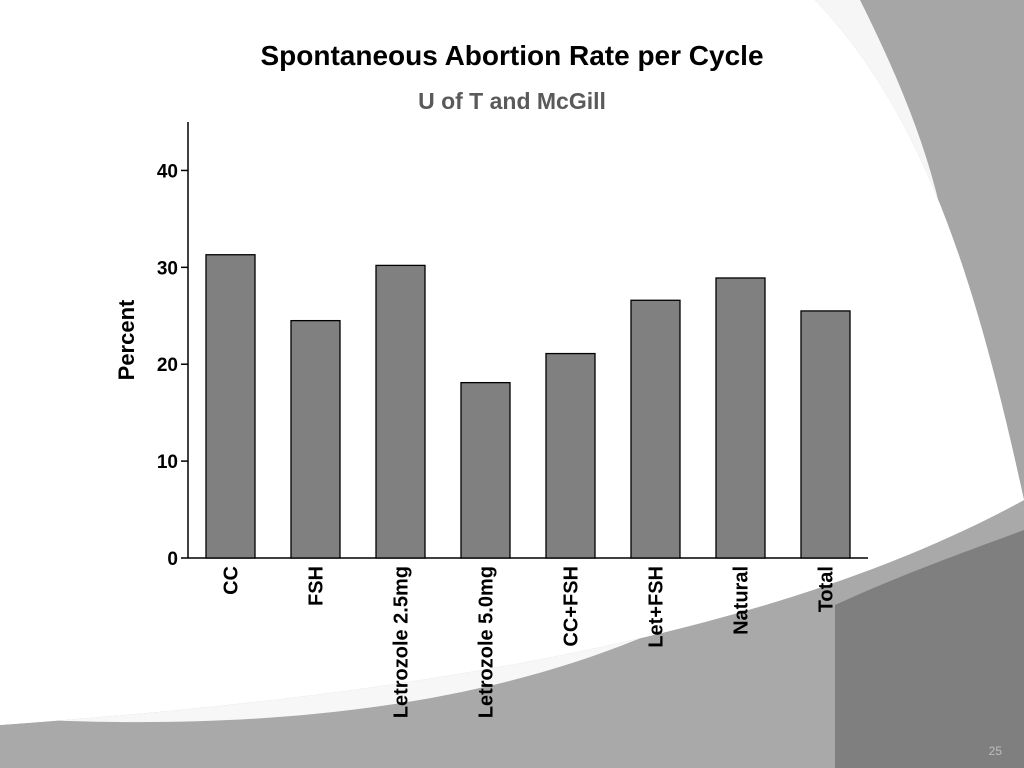 The width and height of the screenshot is (1024, 768). I want to click on y-axis-label: Percent, so click(126, 339).